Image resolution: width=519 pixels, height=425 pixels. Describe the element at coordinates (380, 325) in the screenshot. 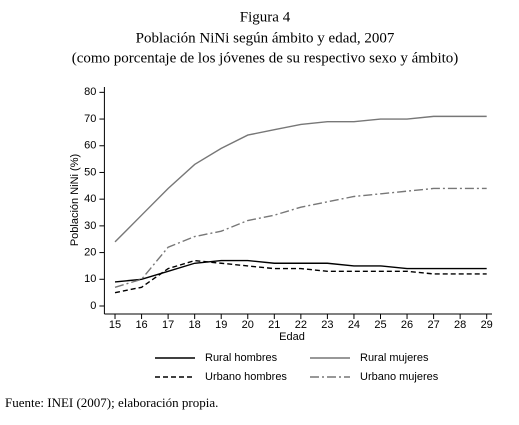

I see `x-tick-label: 25` at that location.